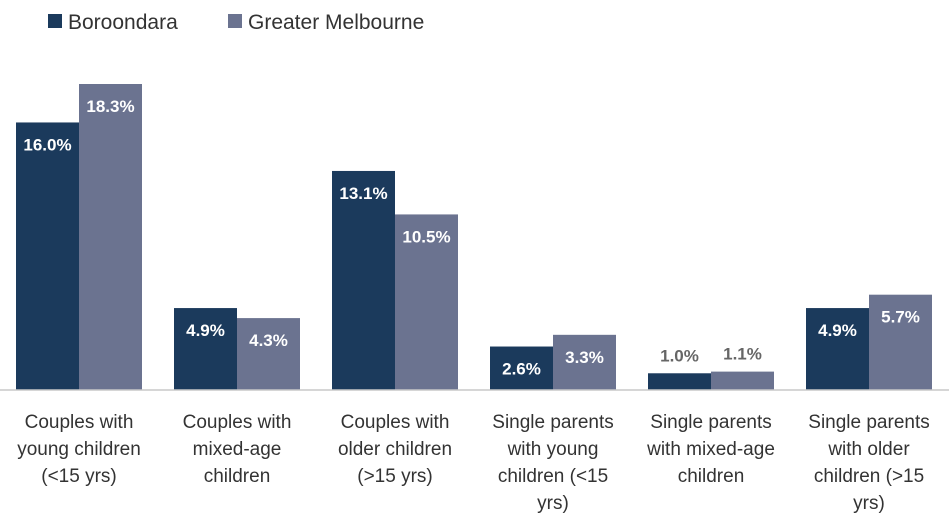 This screenshot has width=949, height=520. I want to click on x-tick-label-4: Single parents with mixed-age children, so click(710, 449).